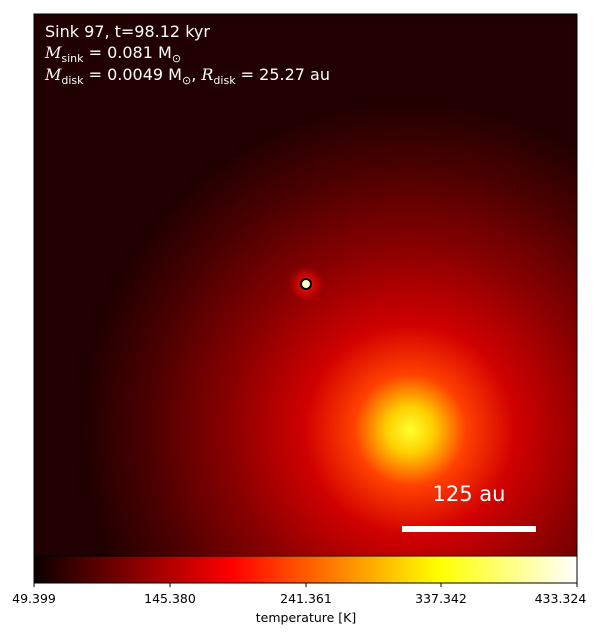 The width and height of the screenshot is (615, 636). I want to click on scale-bar-label: 125 au, so click(469, 494).